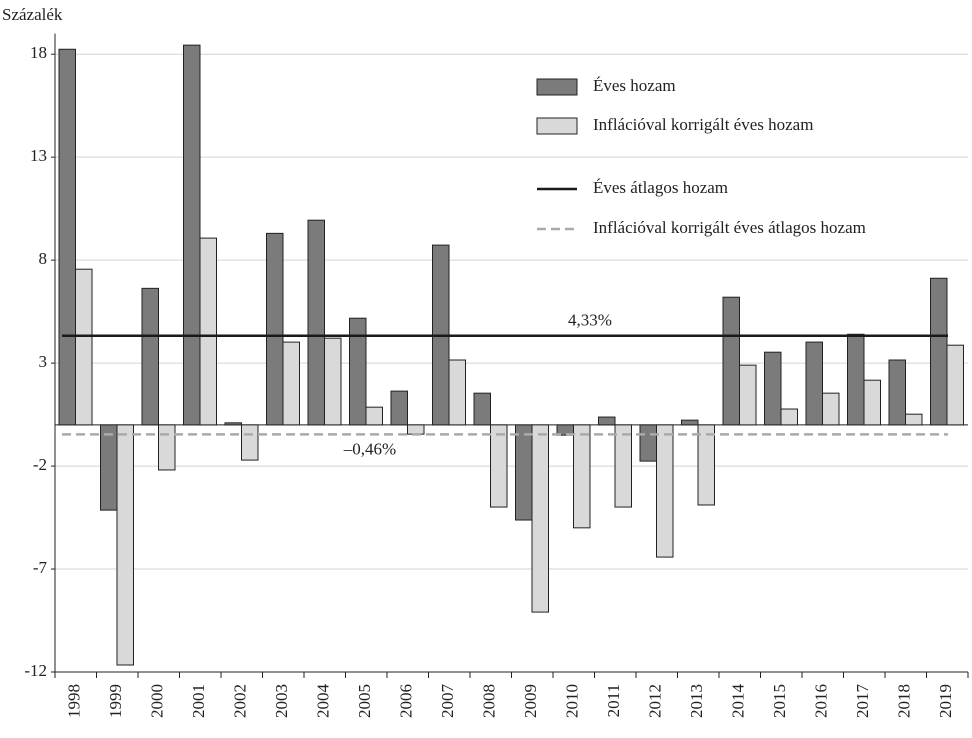 The width and height of the screenshot is (972, 738). What do you see at coordinates (369, 448) in the screenshot?
I see `average-label: –0,46%` at bounding box center [369, 448].